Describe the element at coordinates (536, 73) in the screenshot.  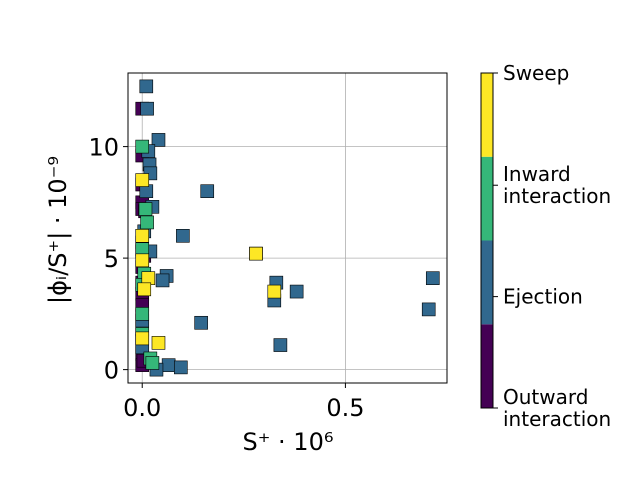
I see `colorbar-label: Sweep` at that location.